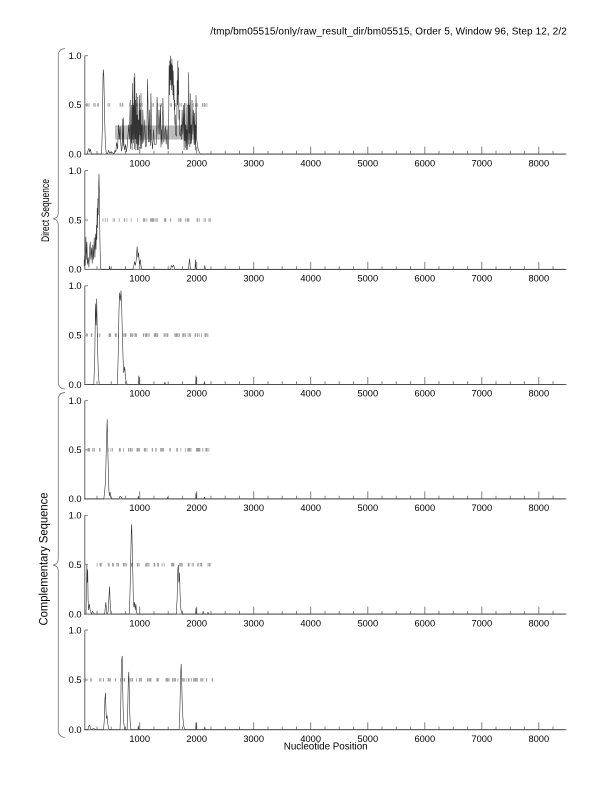  What do you see at coordinates (44, 558) in the screenshot?
I see `svg-text: Complementary Sequence` at bounding box center [44, 558].